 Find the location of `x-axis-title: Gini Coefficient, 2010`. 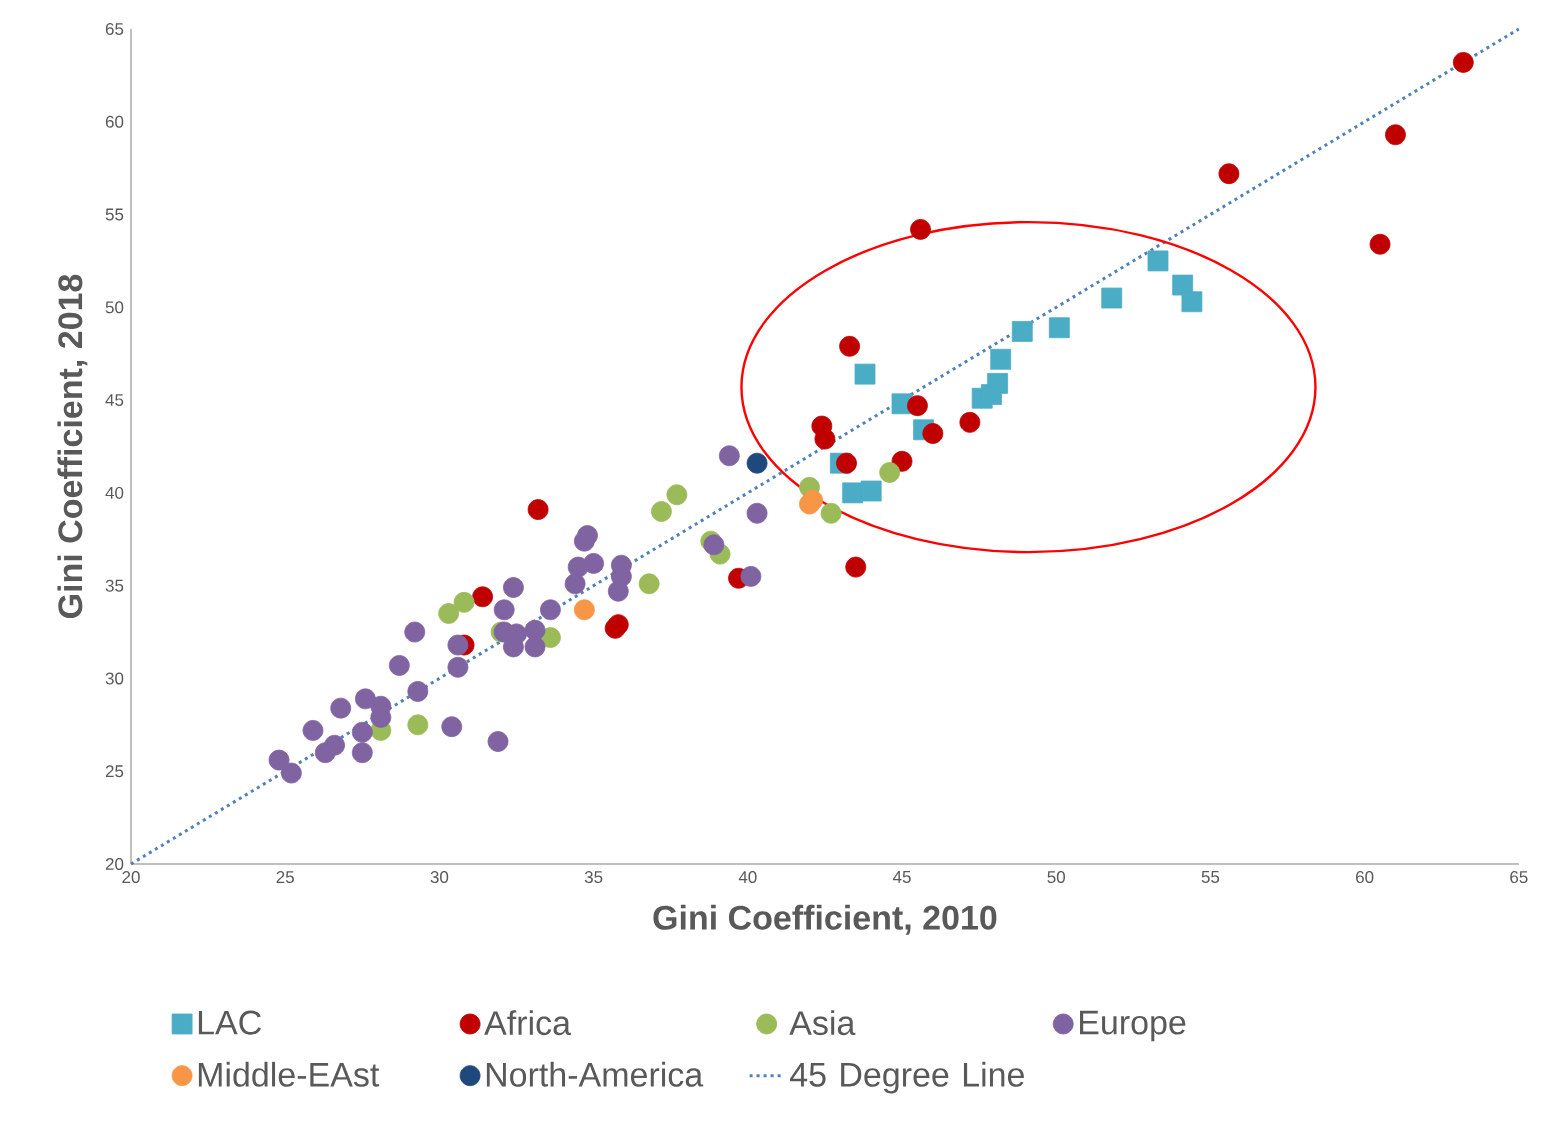

x-axis-title: Gini Coefficient, 2010 is located at coordinates (825, 919).